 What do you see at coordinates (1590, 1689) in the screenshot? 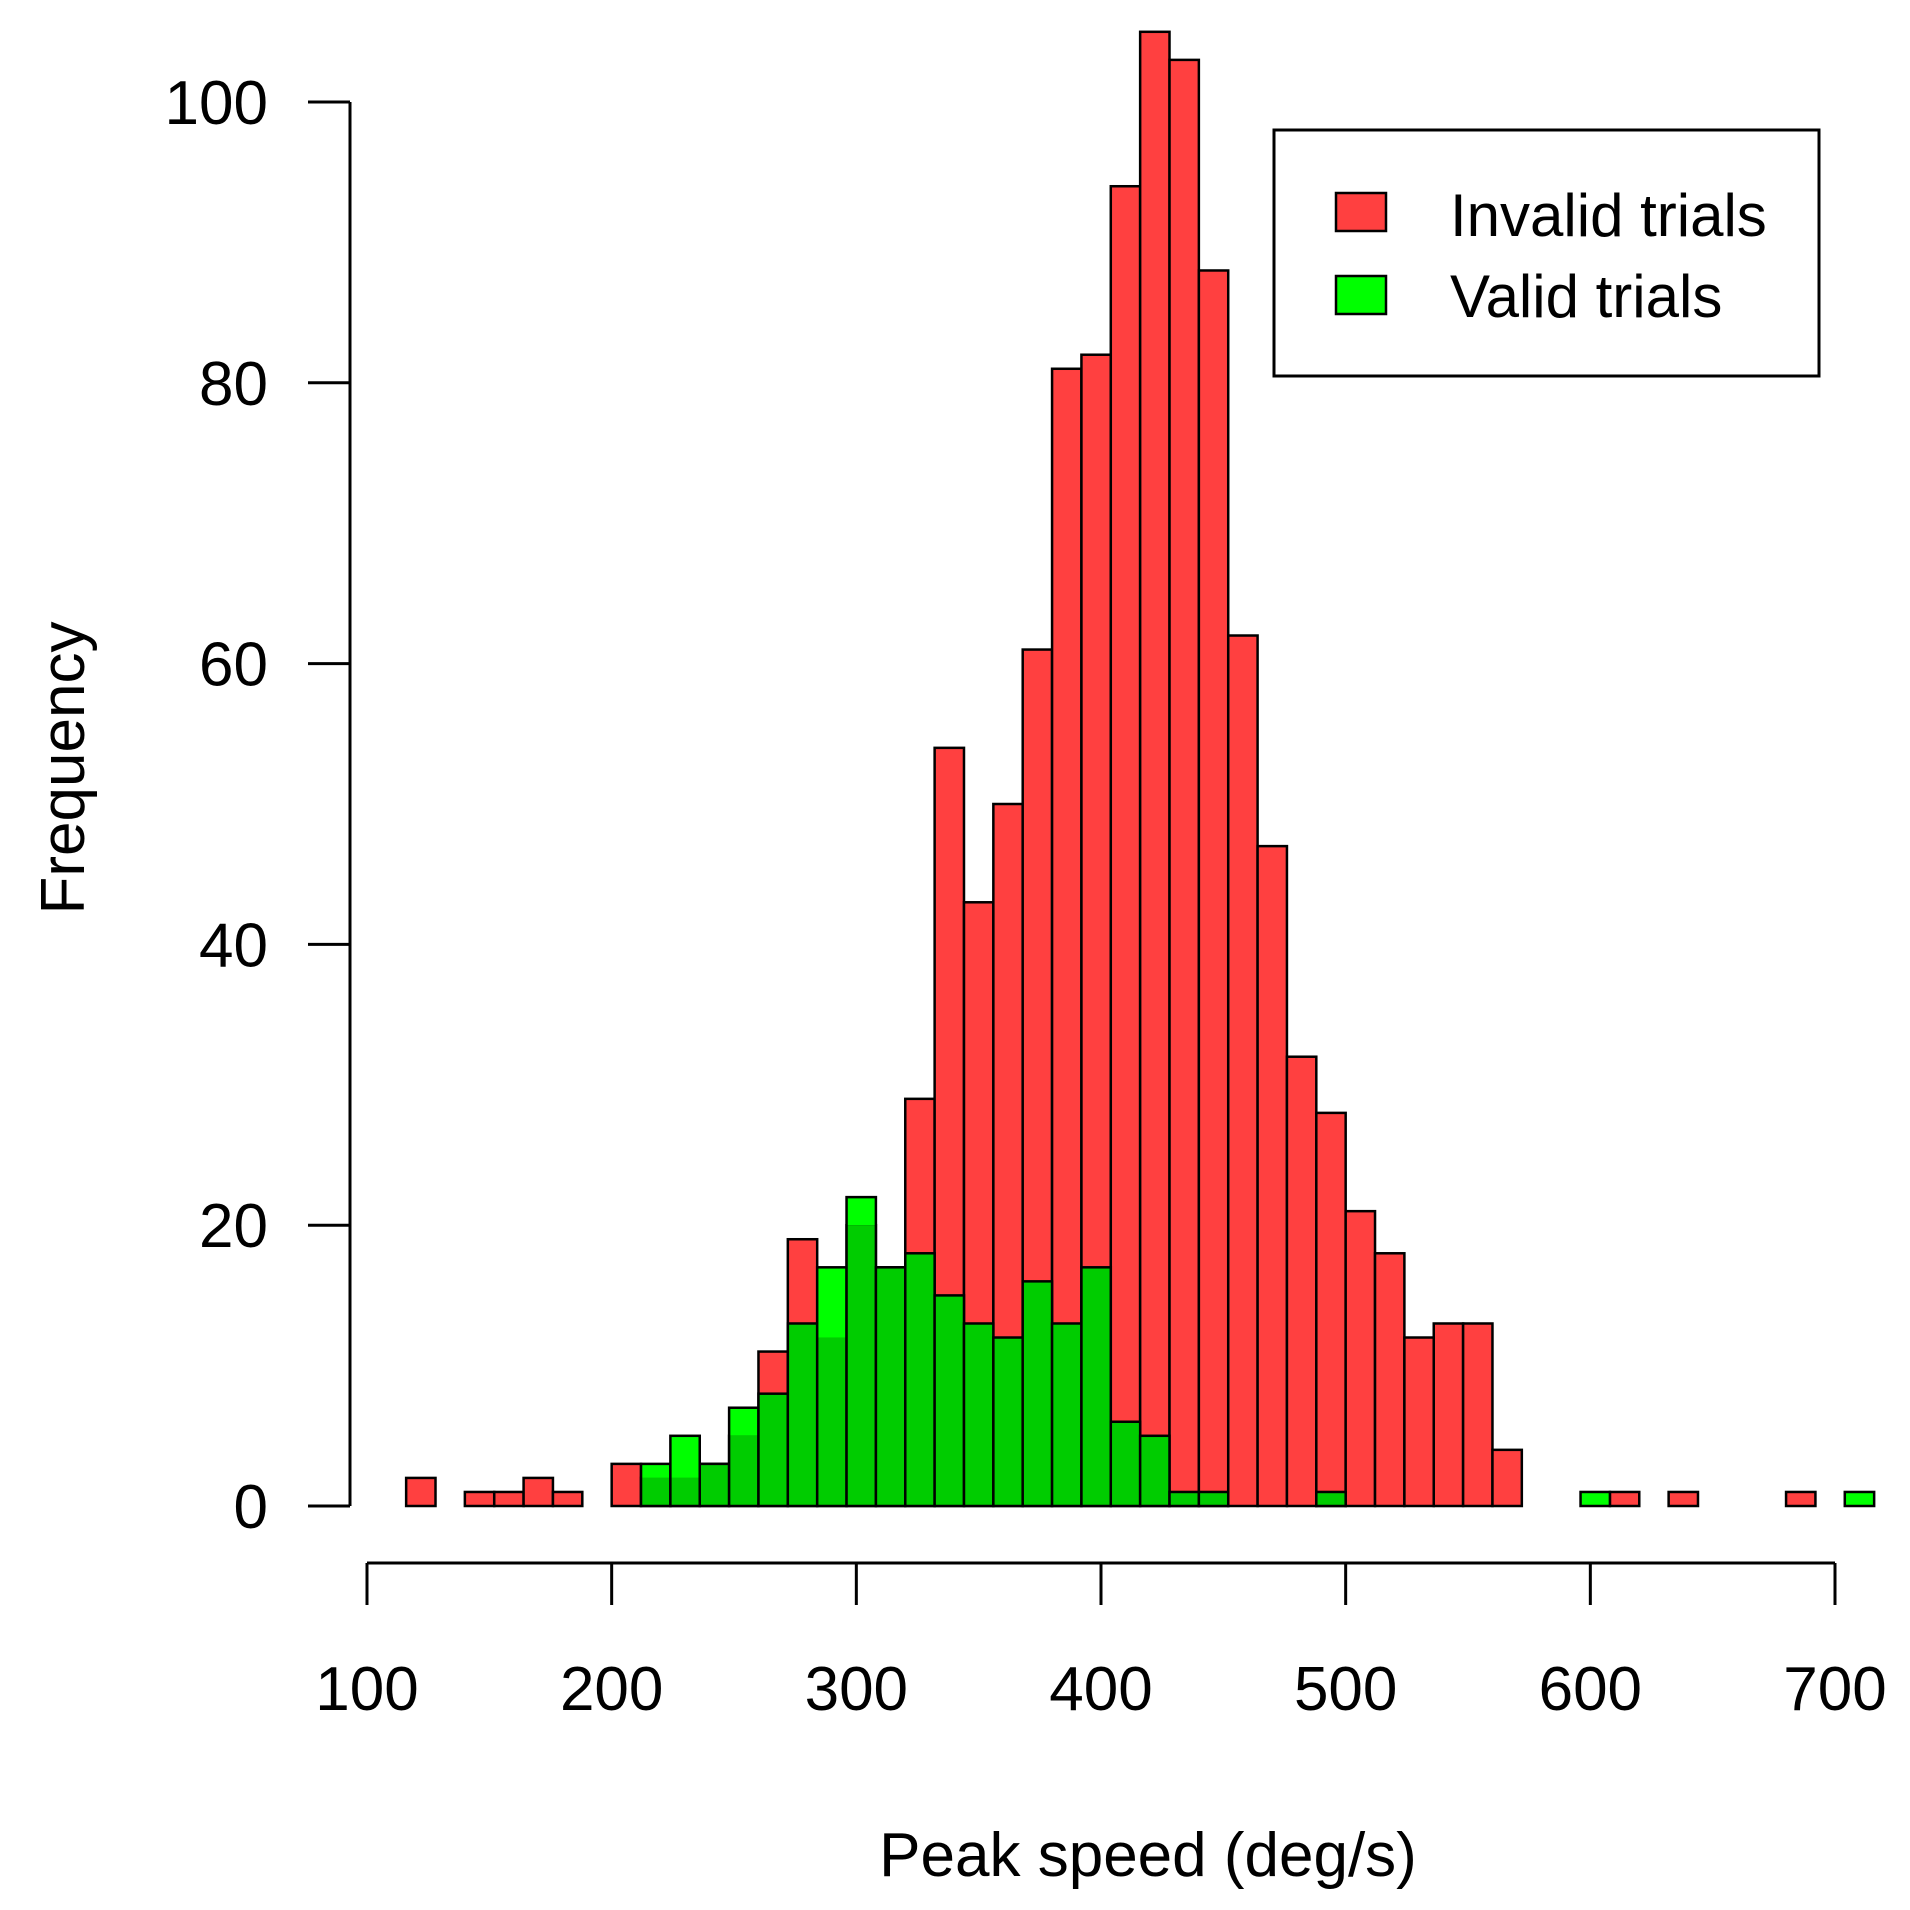
I see `x-tick-label-5: 600` at bounding box center [1590, 1689].